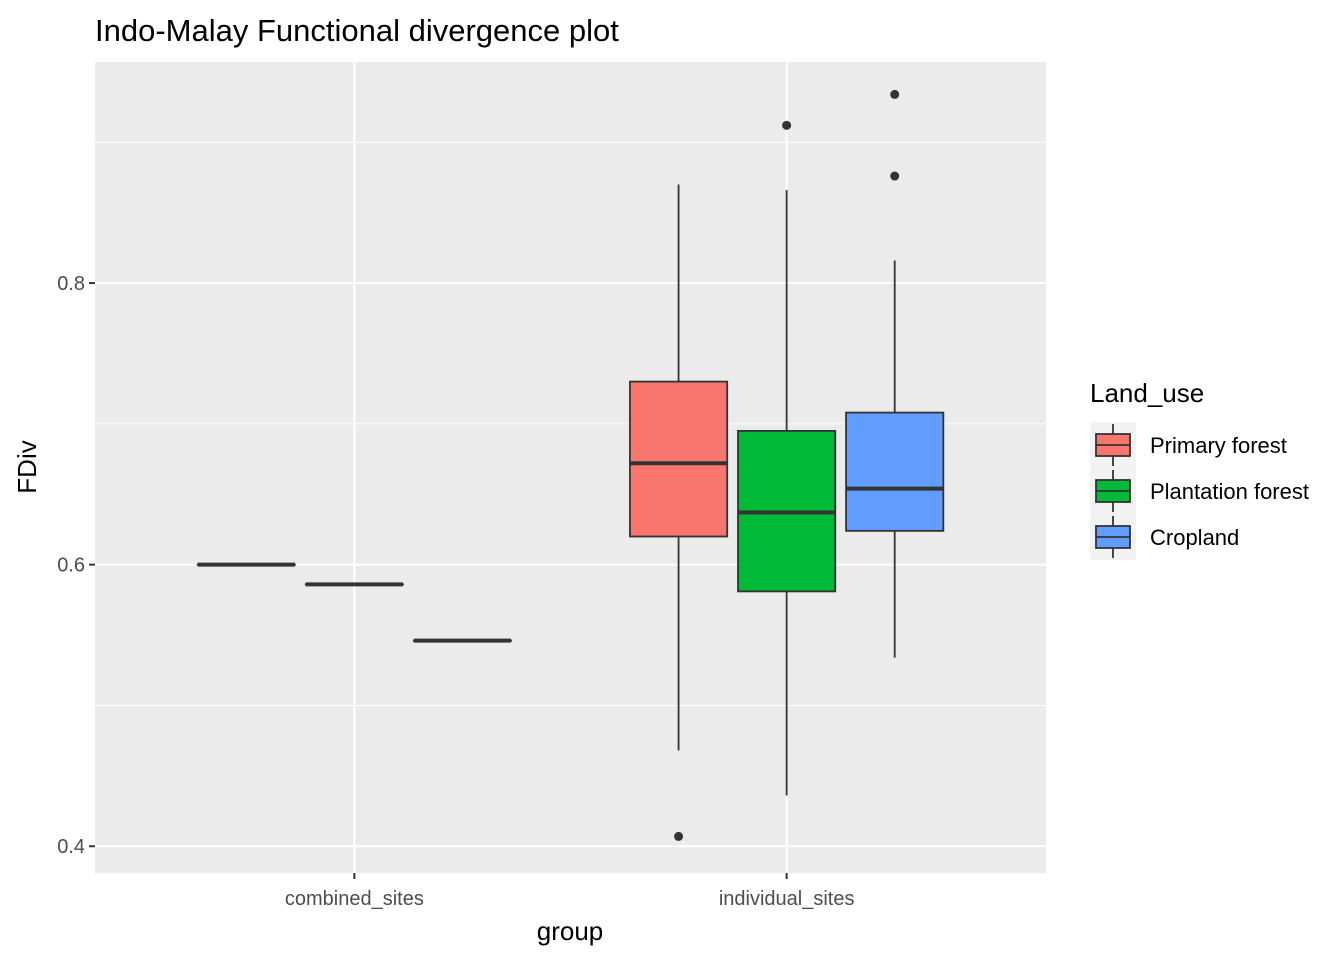 The image size is (1344, 960). I want to click on chart-title: Indo-Malay Functional divergence plot, so click(357, 30).